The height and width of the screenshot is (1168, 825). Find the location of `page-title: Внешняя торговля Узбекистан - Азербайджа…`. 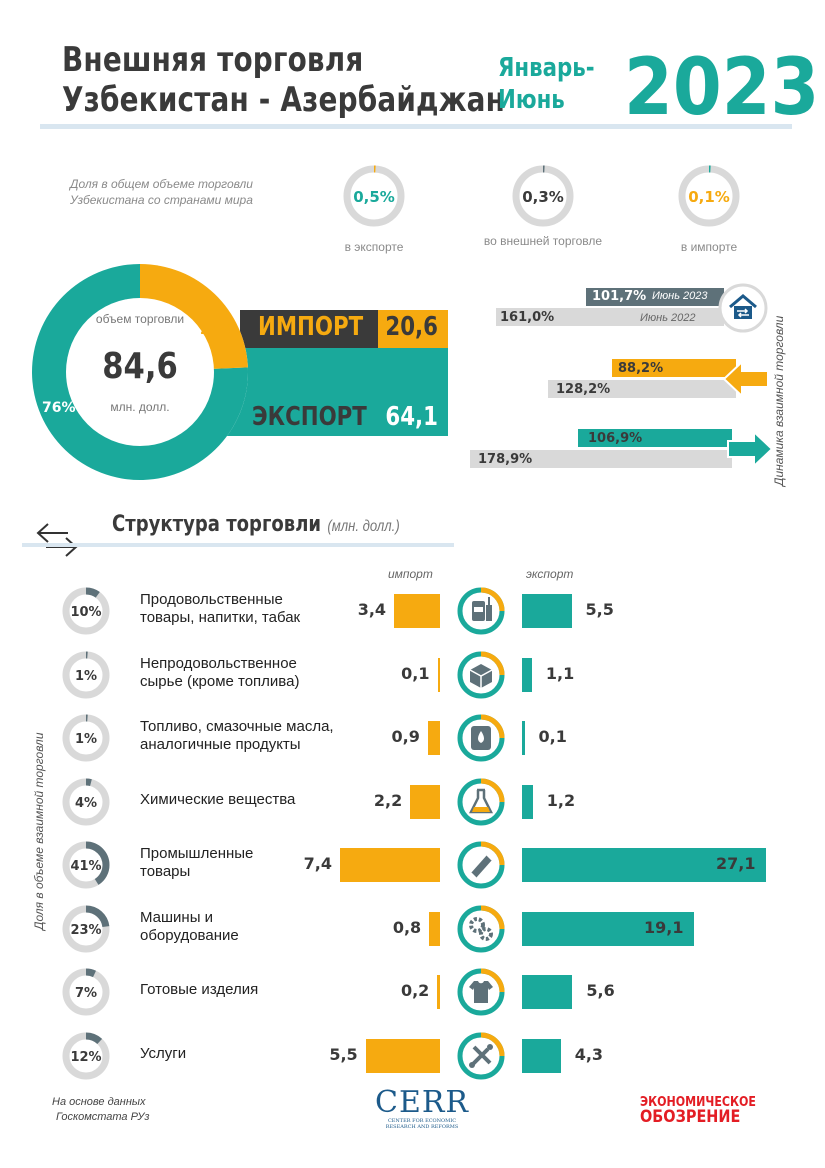

page-title: Внешняя торговля Узбекистан - Азербайджа… is located at coordinates (283, 80).